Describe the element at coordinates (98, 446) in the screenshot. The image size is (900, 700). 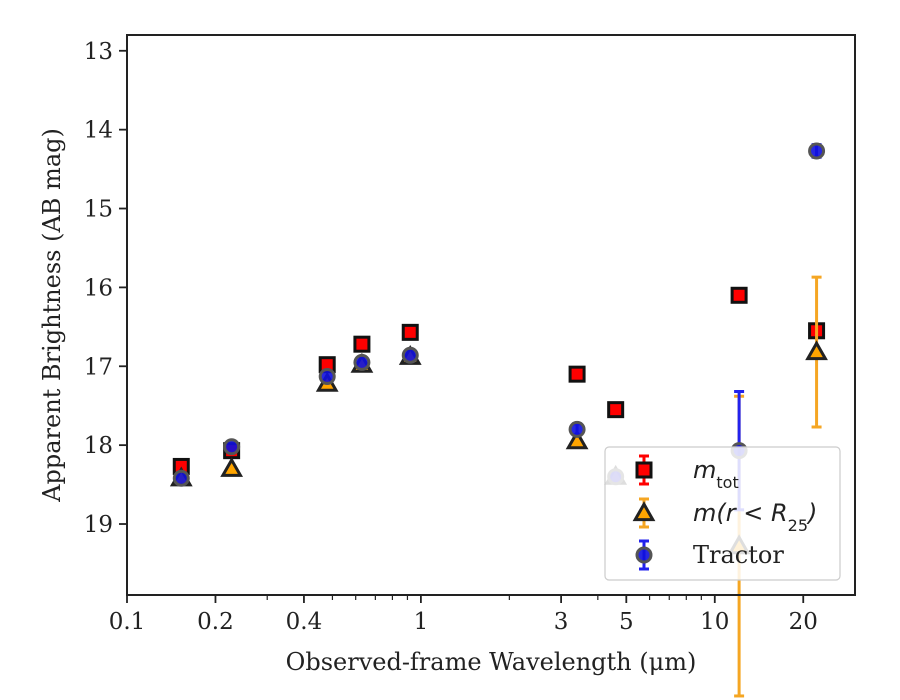
I see `y-tick-label: 18` at that location.